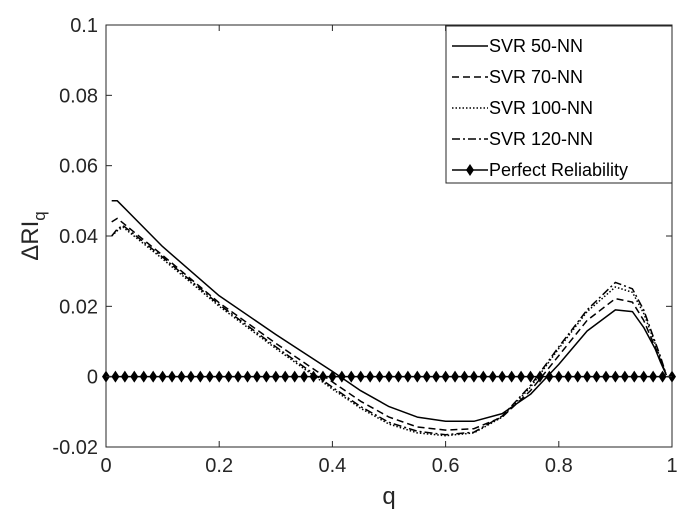 This screenshot has width=698, height=532. Describe the element at coordinates (39, 215) in the screenshot. I see `y-axis-label-subscript: q` at that location.